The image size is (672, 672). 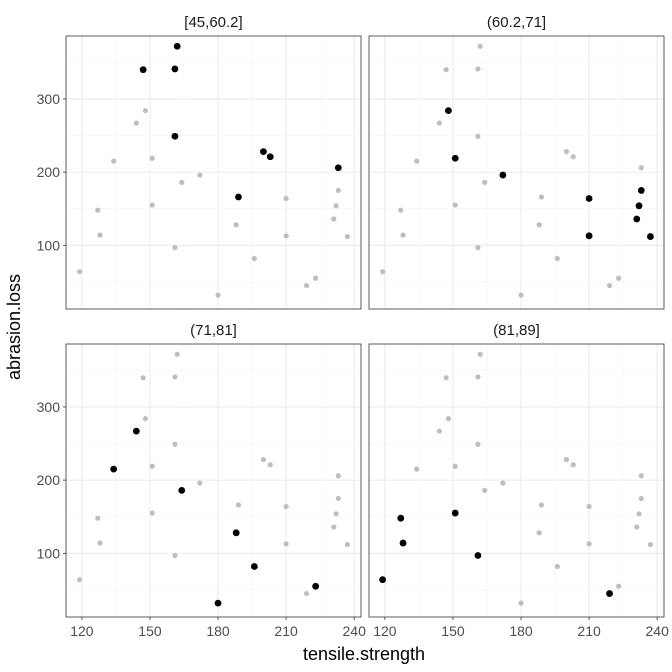 I want to click on facet-strip-label: (81,89], so click(x=516, y=330).